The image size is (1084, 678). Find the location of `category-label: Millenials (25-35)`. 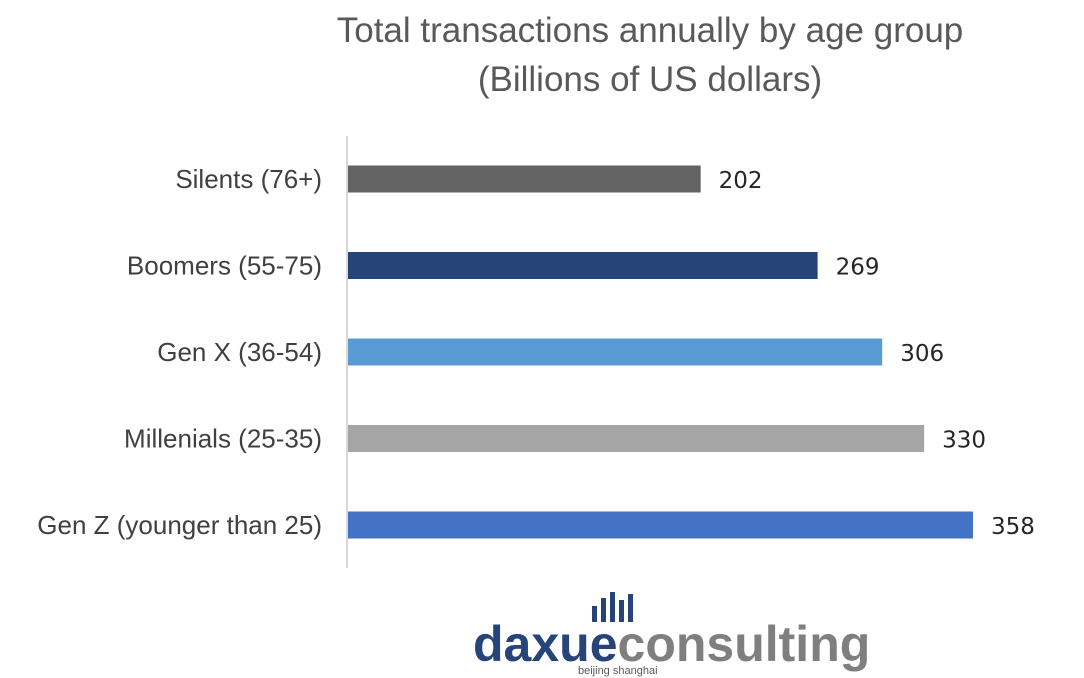

category-label: Millenials (25-35) is located at coordinates (223, 439).